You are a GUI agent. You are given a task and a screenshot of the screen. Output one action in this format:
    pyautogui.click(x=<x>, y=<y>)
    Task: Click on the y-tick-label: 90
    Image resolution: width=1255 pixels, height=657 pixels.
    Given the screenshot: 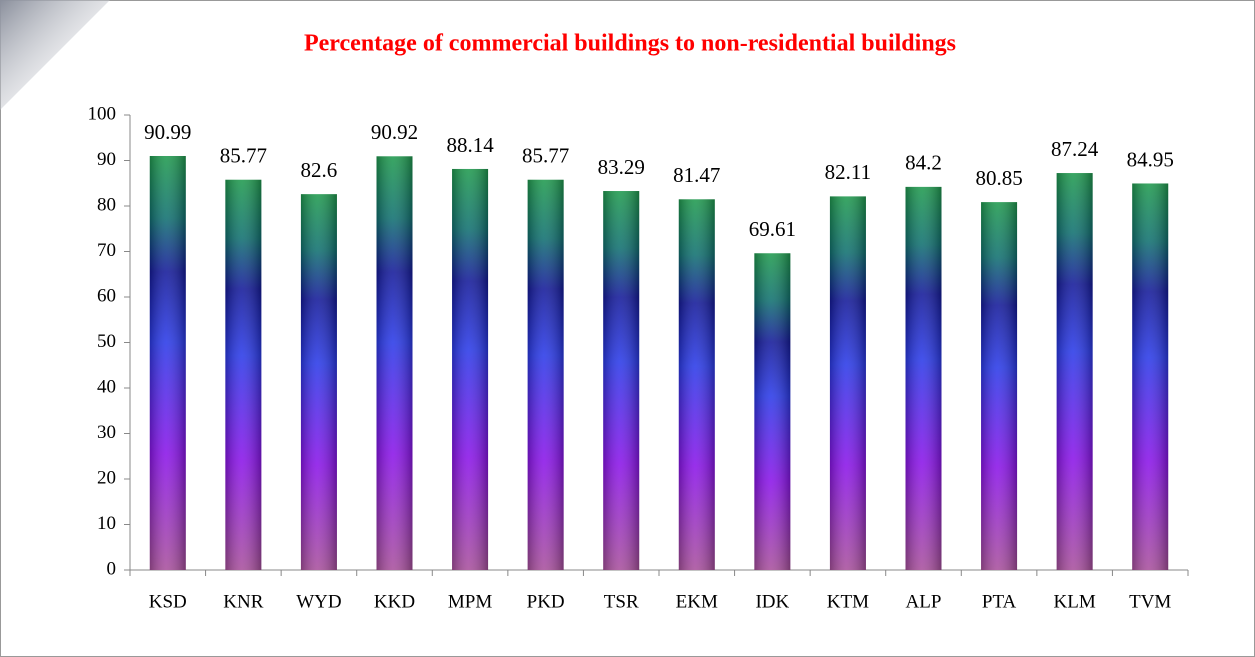 What is the action you would take?
    pyautogui.click(x=106, y=159)
    